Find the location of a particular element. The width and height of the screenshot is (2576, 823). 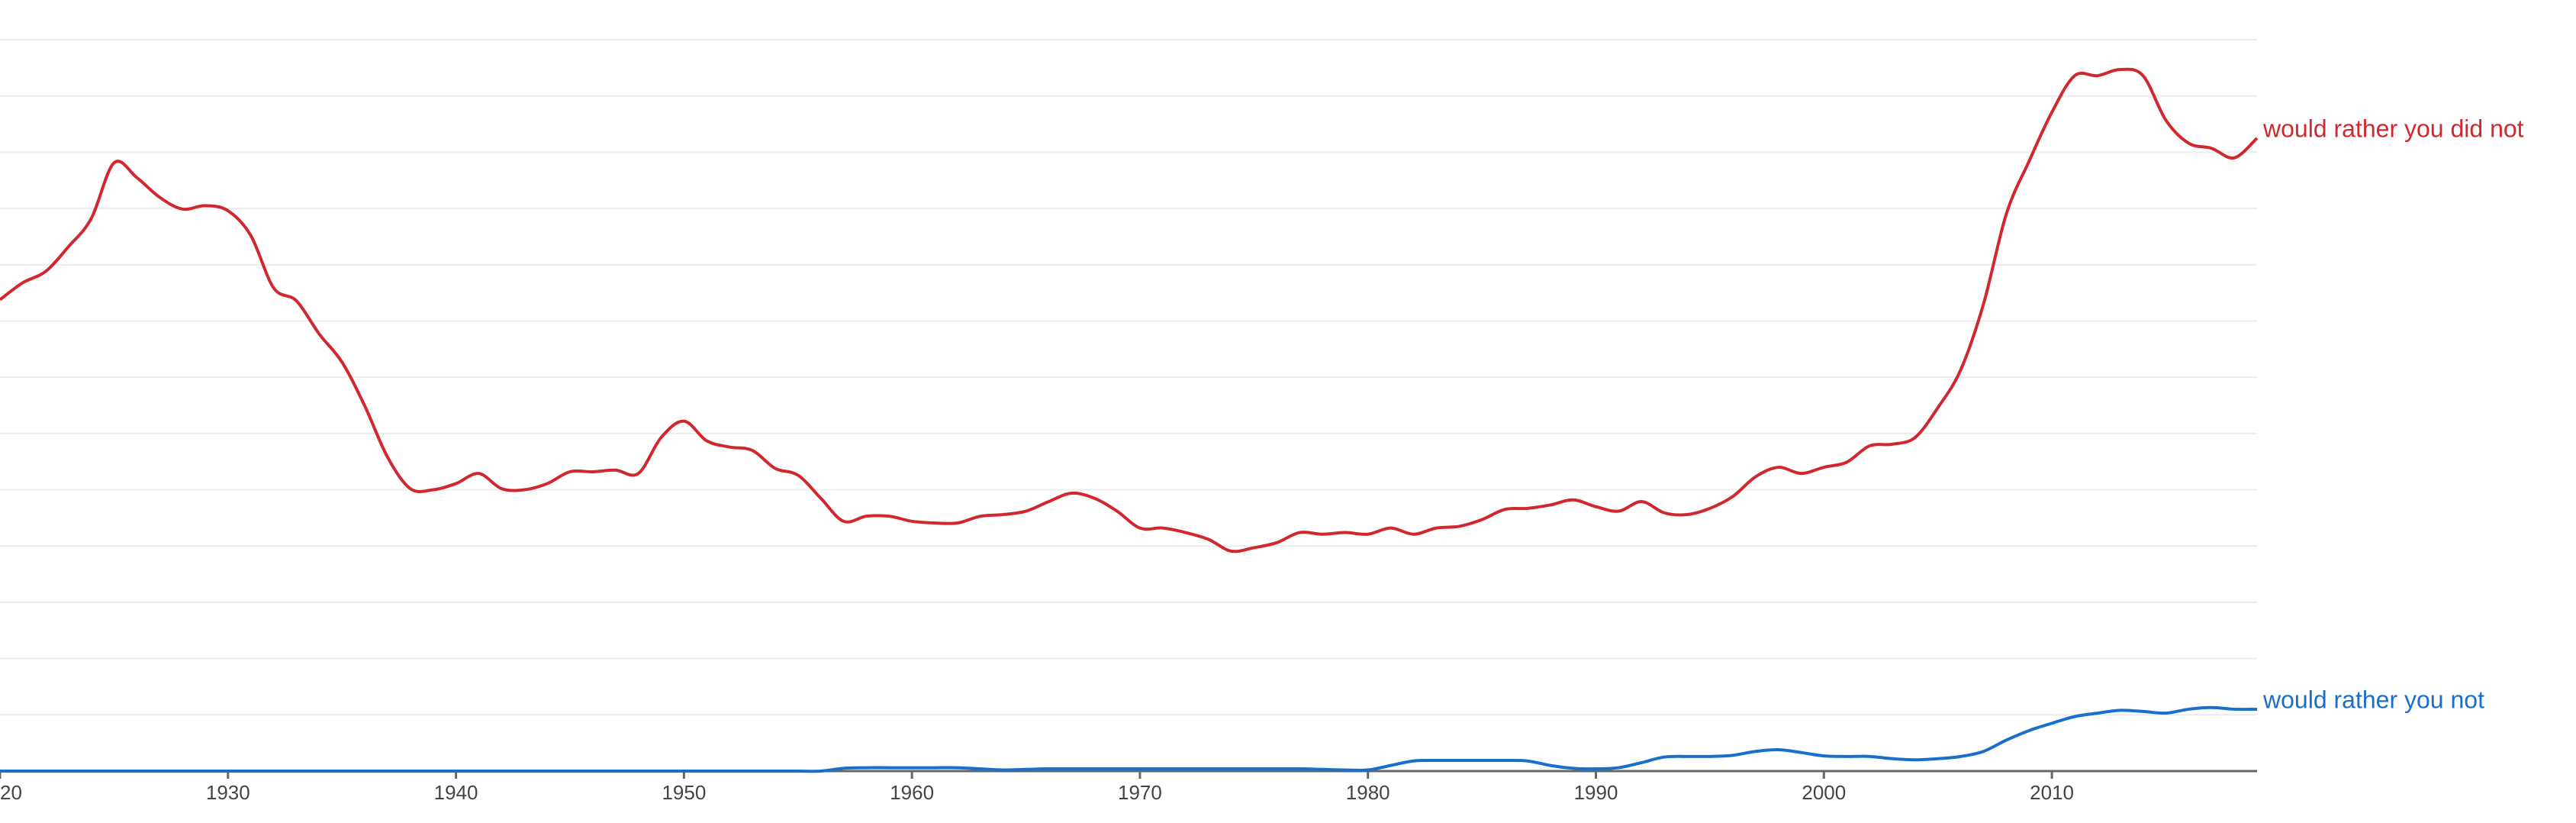

x-tick-label: 1970 is located at coordinates (1140, 792).